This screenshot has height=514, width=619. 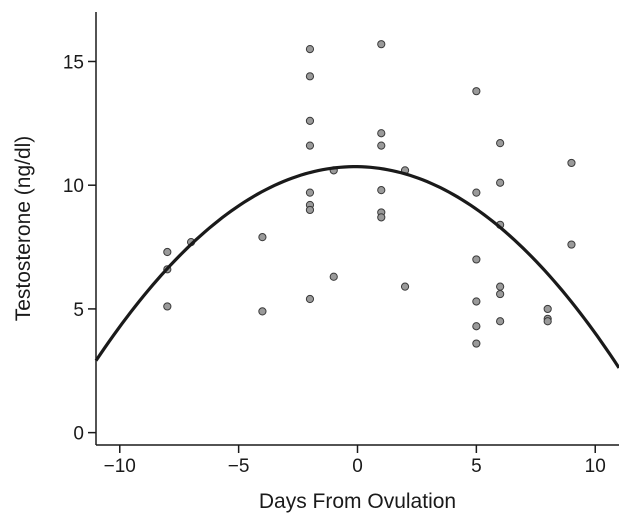 What do you see at coordinates (73, 186) in the screenshot?
I see `y-tick-label: 10` at bounding box center [73, 186].